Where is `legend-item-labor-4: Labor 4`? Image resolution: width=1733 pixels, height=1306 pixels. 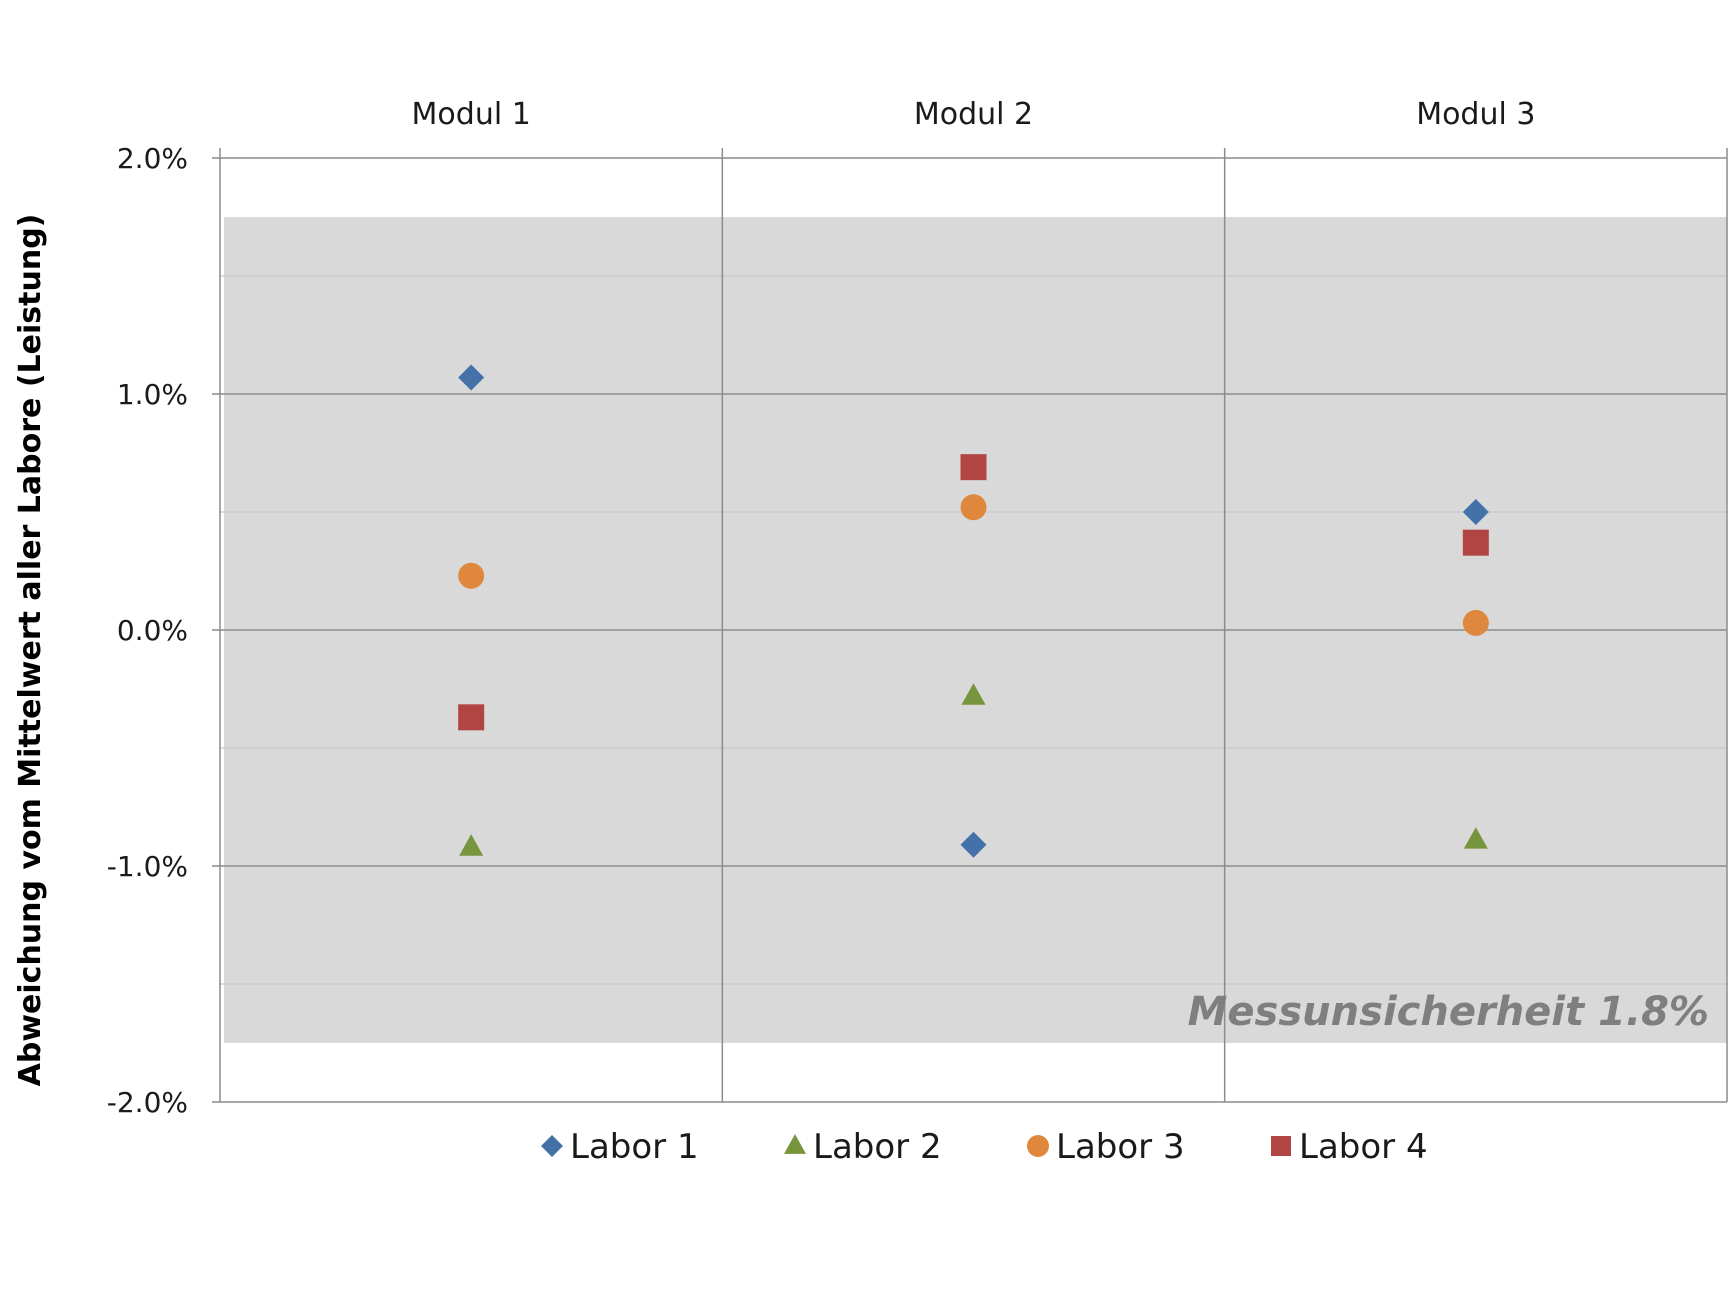 legend-item-labor-4: Labor 4 is located at coordinates (1349, 1147).